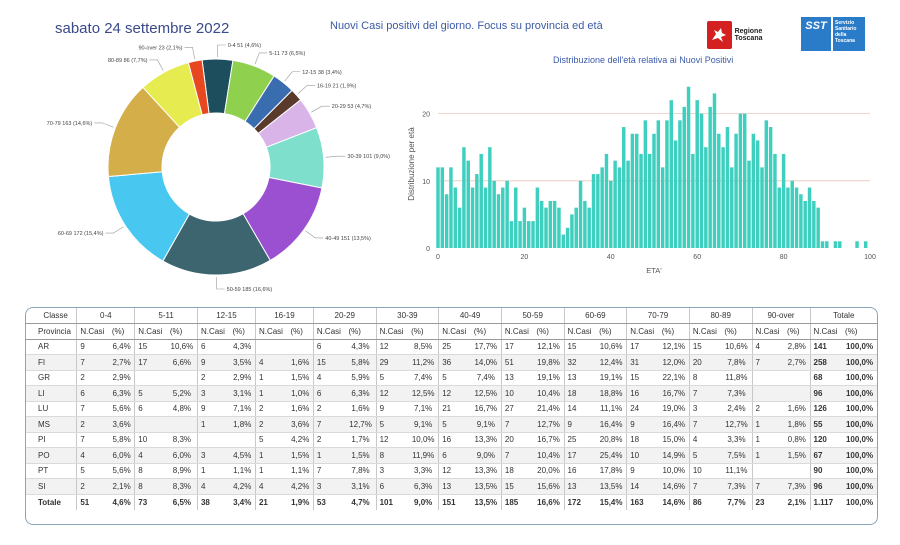  What do you see at coordinates (849, 34) in the screenshot?
I see `sst-logo-text: Servizio Sanitario della Toscana` at bounding box center [849, 34].